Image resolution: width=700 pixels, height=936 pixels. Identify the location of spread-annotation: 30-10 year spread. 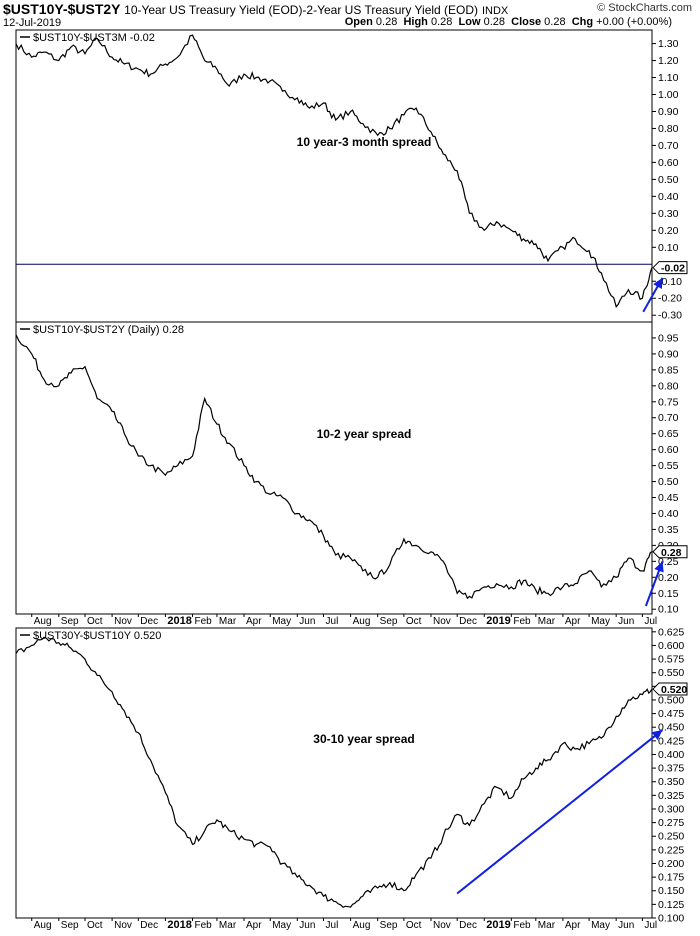
(363, 739).